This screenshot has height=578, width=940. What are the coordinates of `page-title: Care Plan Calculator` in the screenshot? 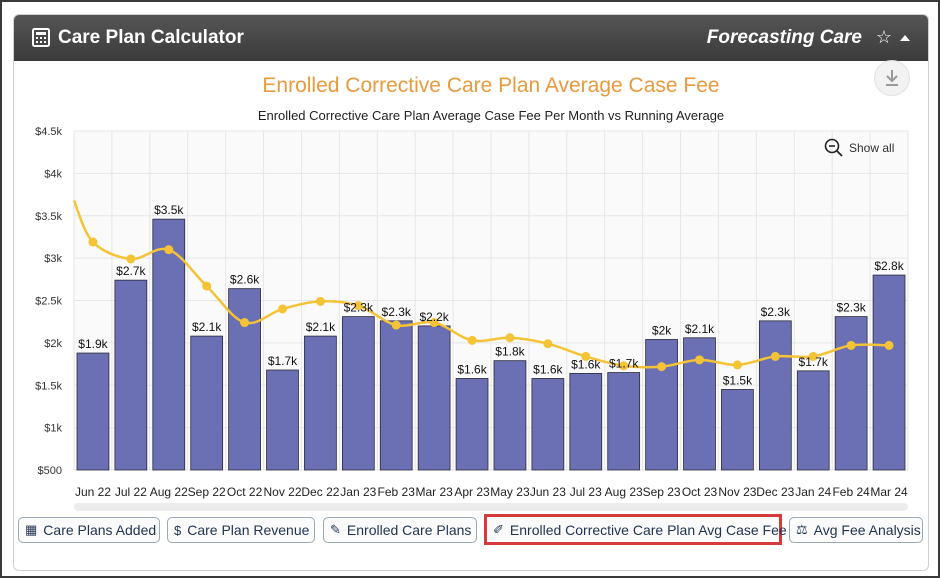 It's located at (151, 37).